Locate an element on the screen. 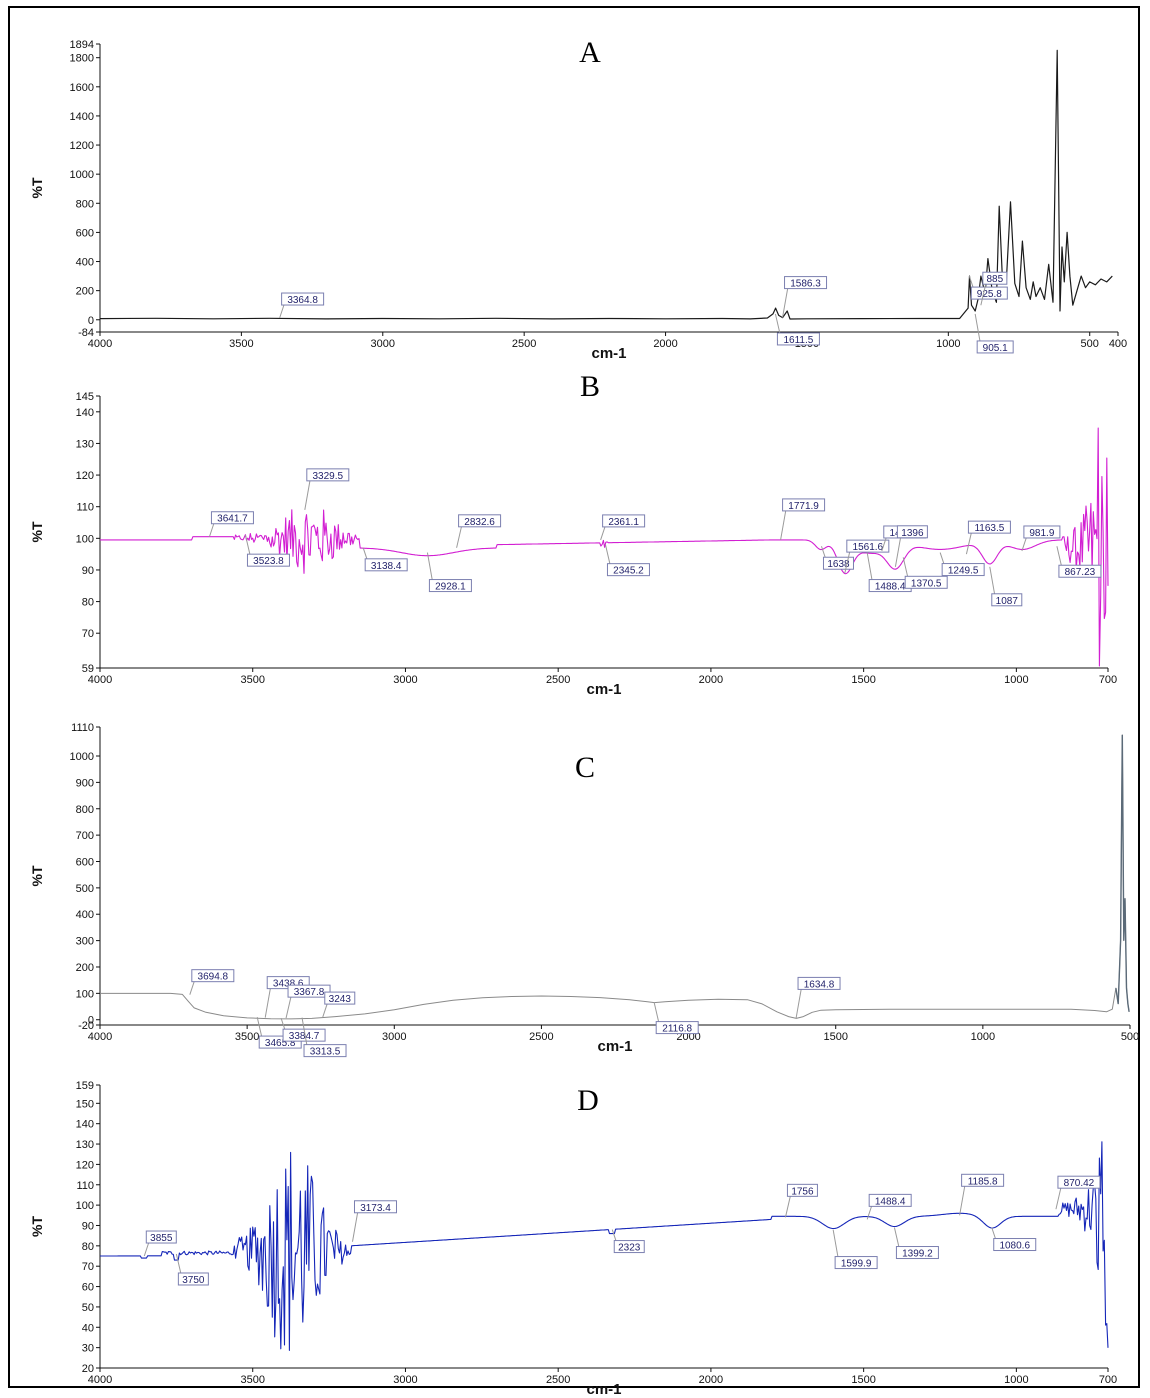 The image size is (1150, 1398). panel-d-peak-label: 3855 is located at coordinates (160, 1243).